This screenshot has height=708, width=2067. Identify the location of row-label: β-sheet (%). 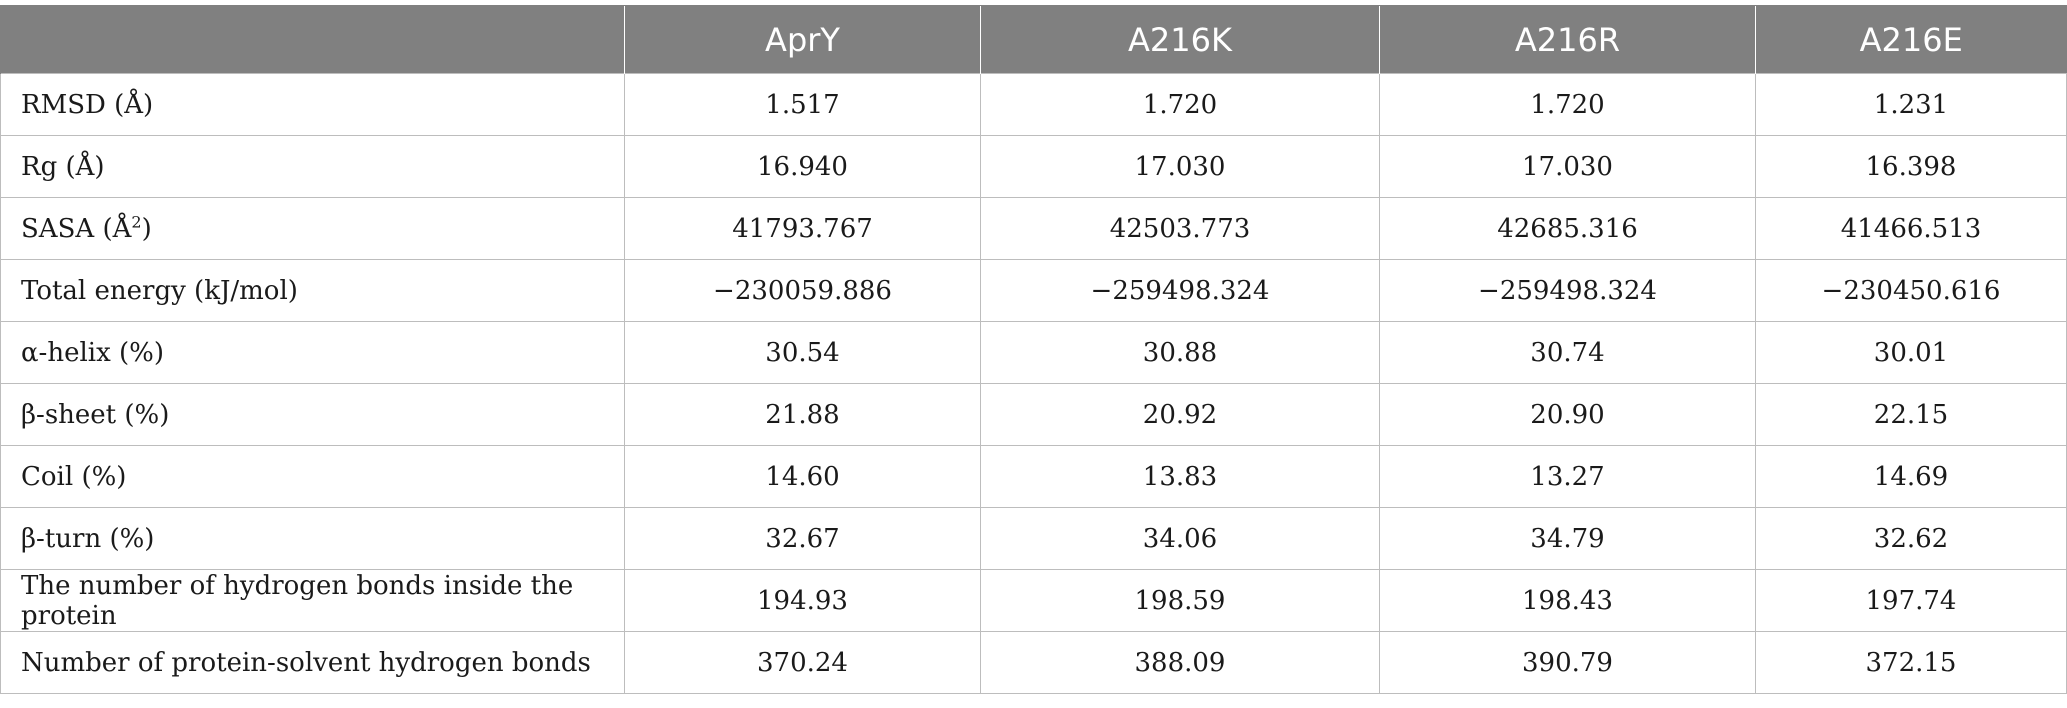
(312, 414).